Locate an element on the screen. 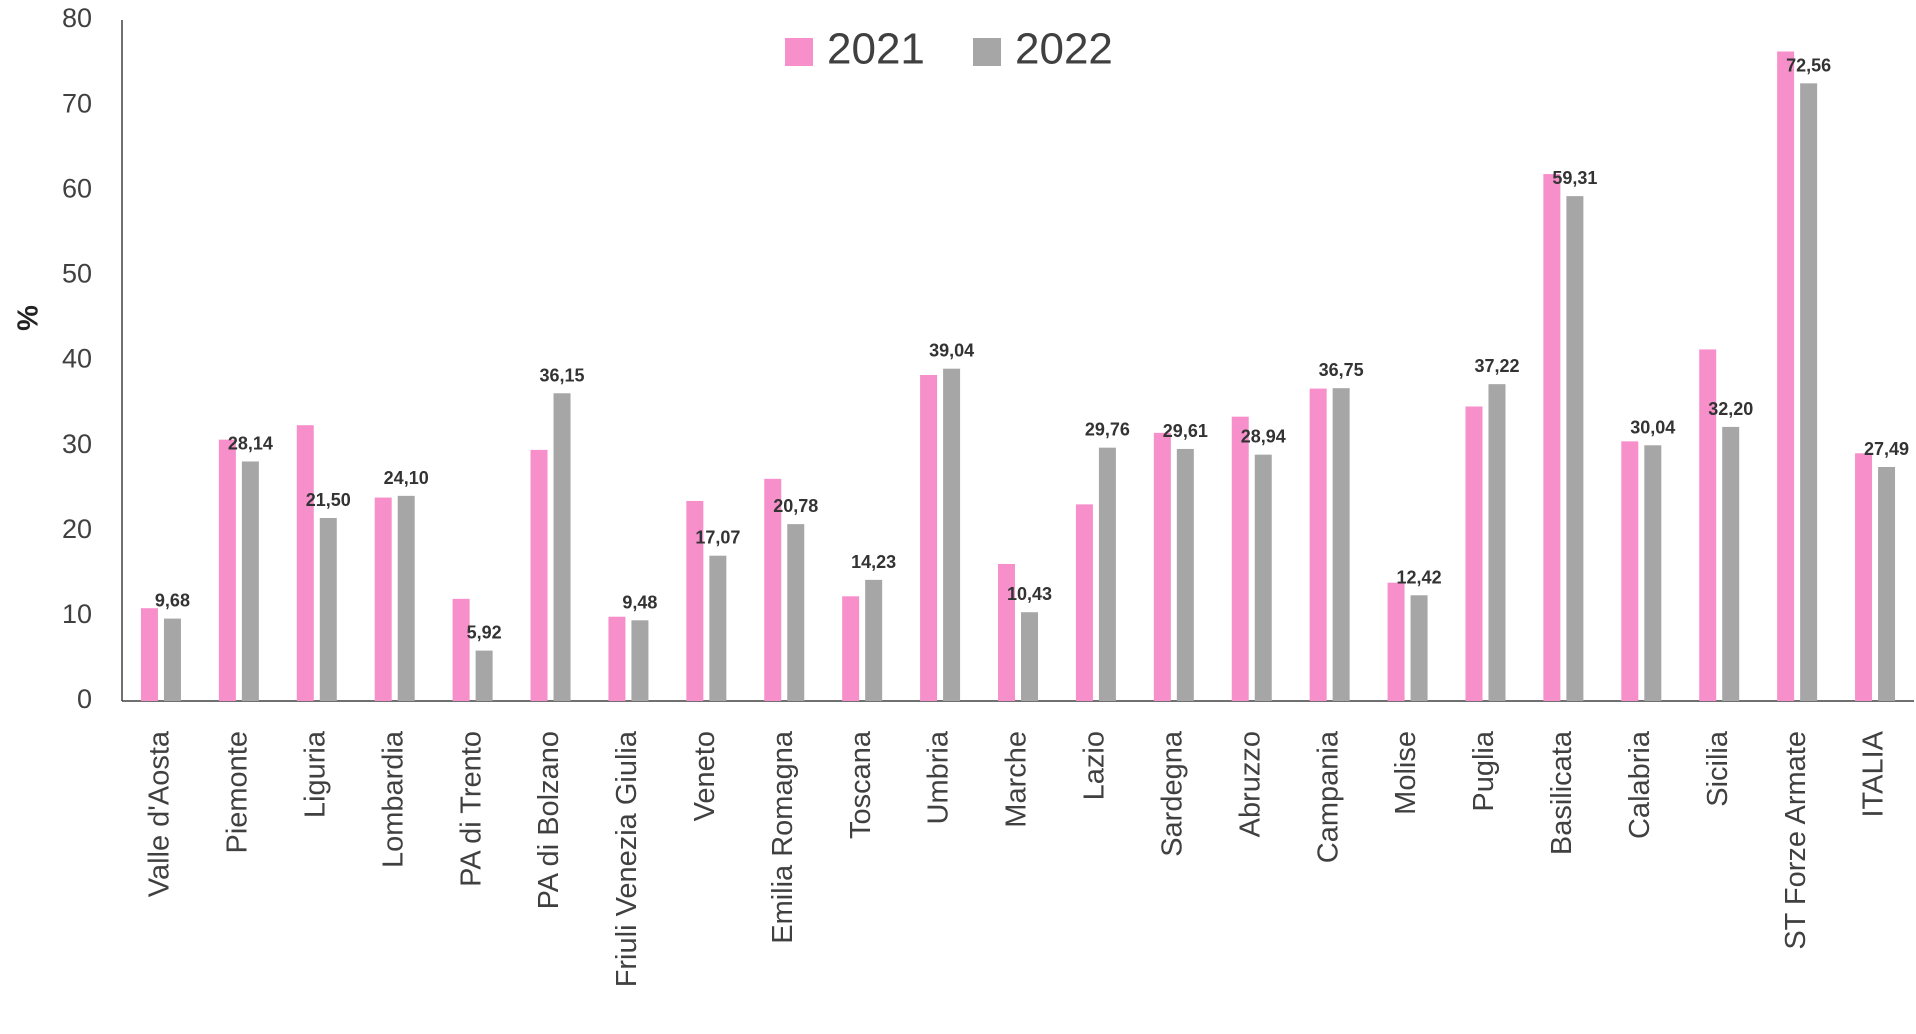 This screenshot has height=1034, width=1916. y-tick-label: 20 is located at coordinates (77, 529).